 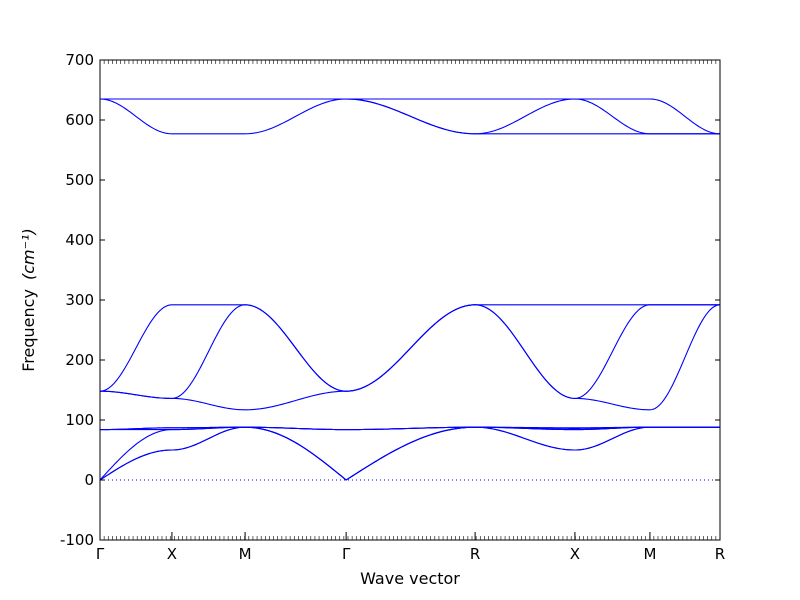 I want to click on y-axis-label-text: Frequency, so click(x=28, y=330).